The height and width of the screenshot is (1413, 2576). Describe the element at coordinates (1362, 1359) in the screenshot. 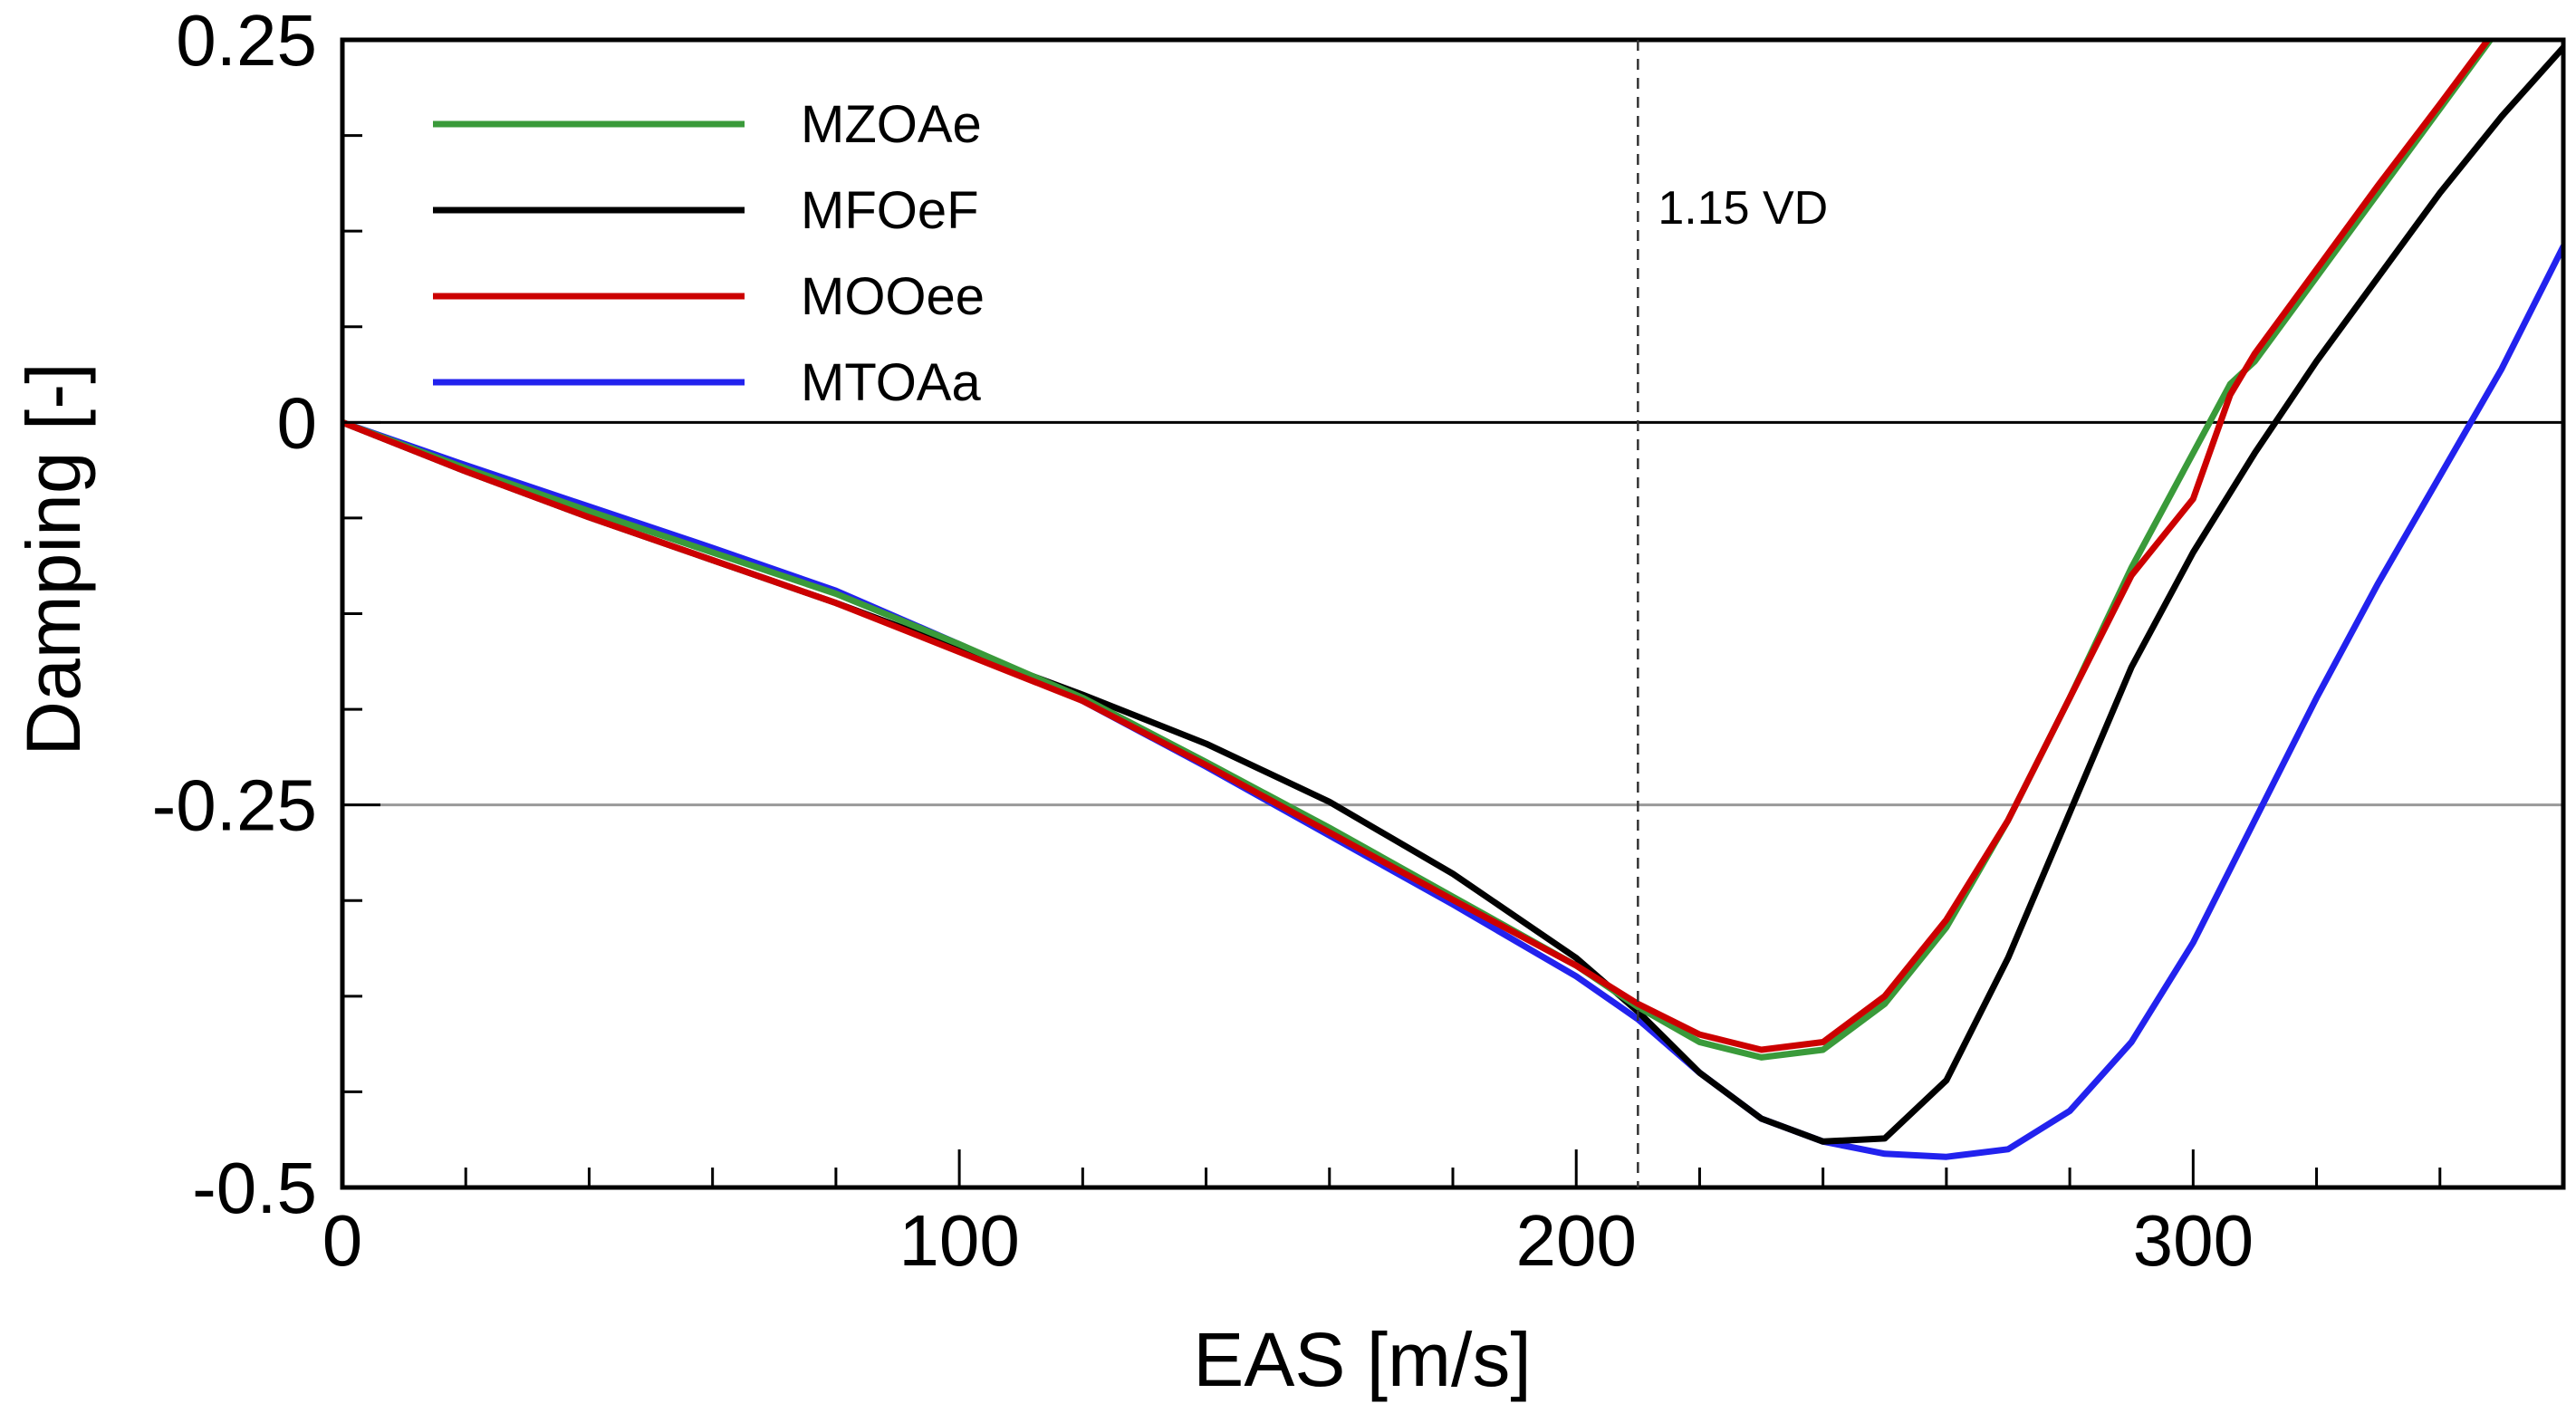

I see `x-axis-title: EAS [m/s]` at that location.